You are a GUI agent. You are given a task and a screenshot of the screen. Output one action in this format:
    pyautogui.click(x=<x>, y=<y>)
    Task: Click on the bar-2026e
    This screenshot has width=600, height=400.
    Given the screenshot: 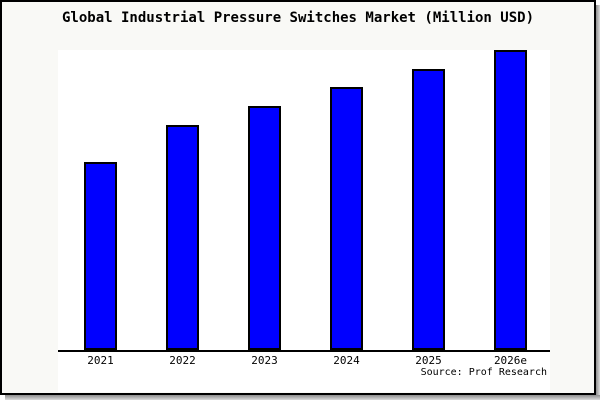 What is the action you would take?
    pyautogui.click(x=510, y=200)
    